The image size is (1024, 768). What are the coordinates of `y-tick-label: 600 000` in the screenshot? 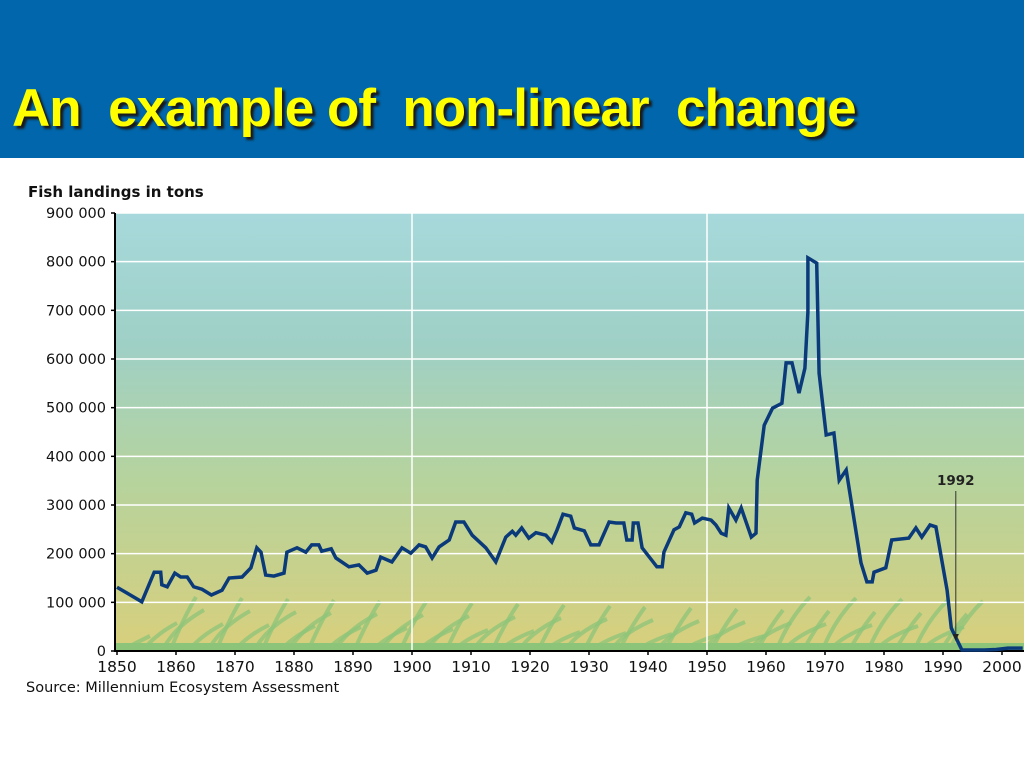 It's located at (76, 360).